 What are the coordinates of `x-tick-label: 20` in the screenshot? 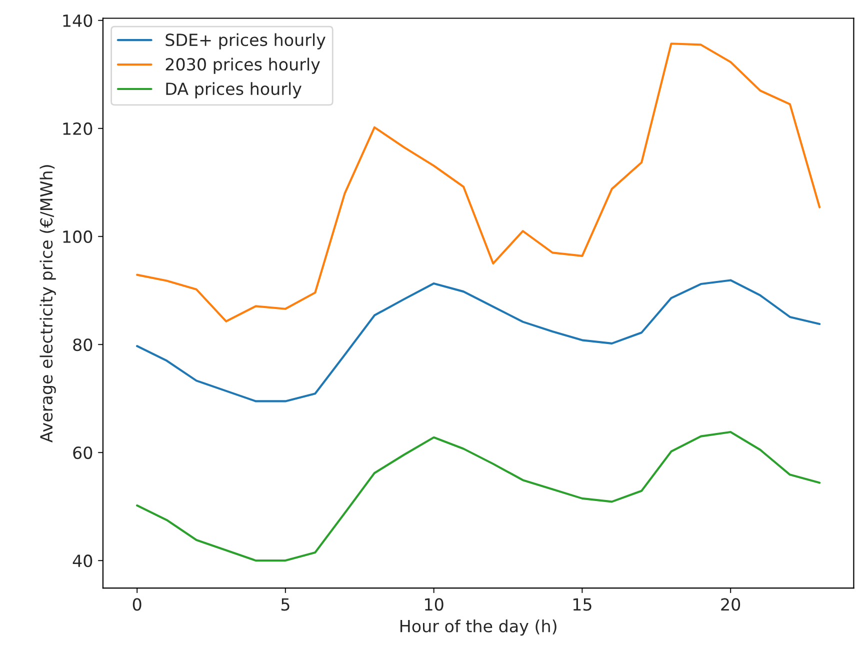 It's located at (730, 604).